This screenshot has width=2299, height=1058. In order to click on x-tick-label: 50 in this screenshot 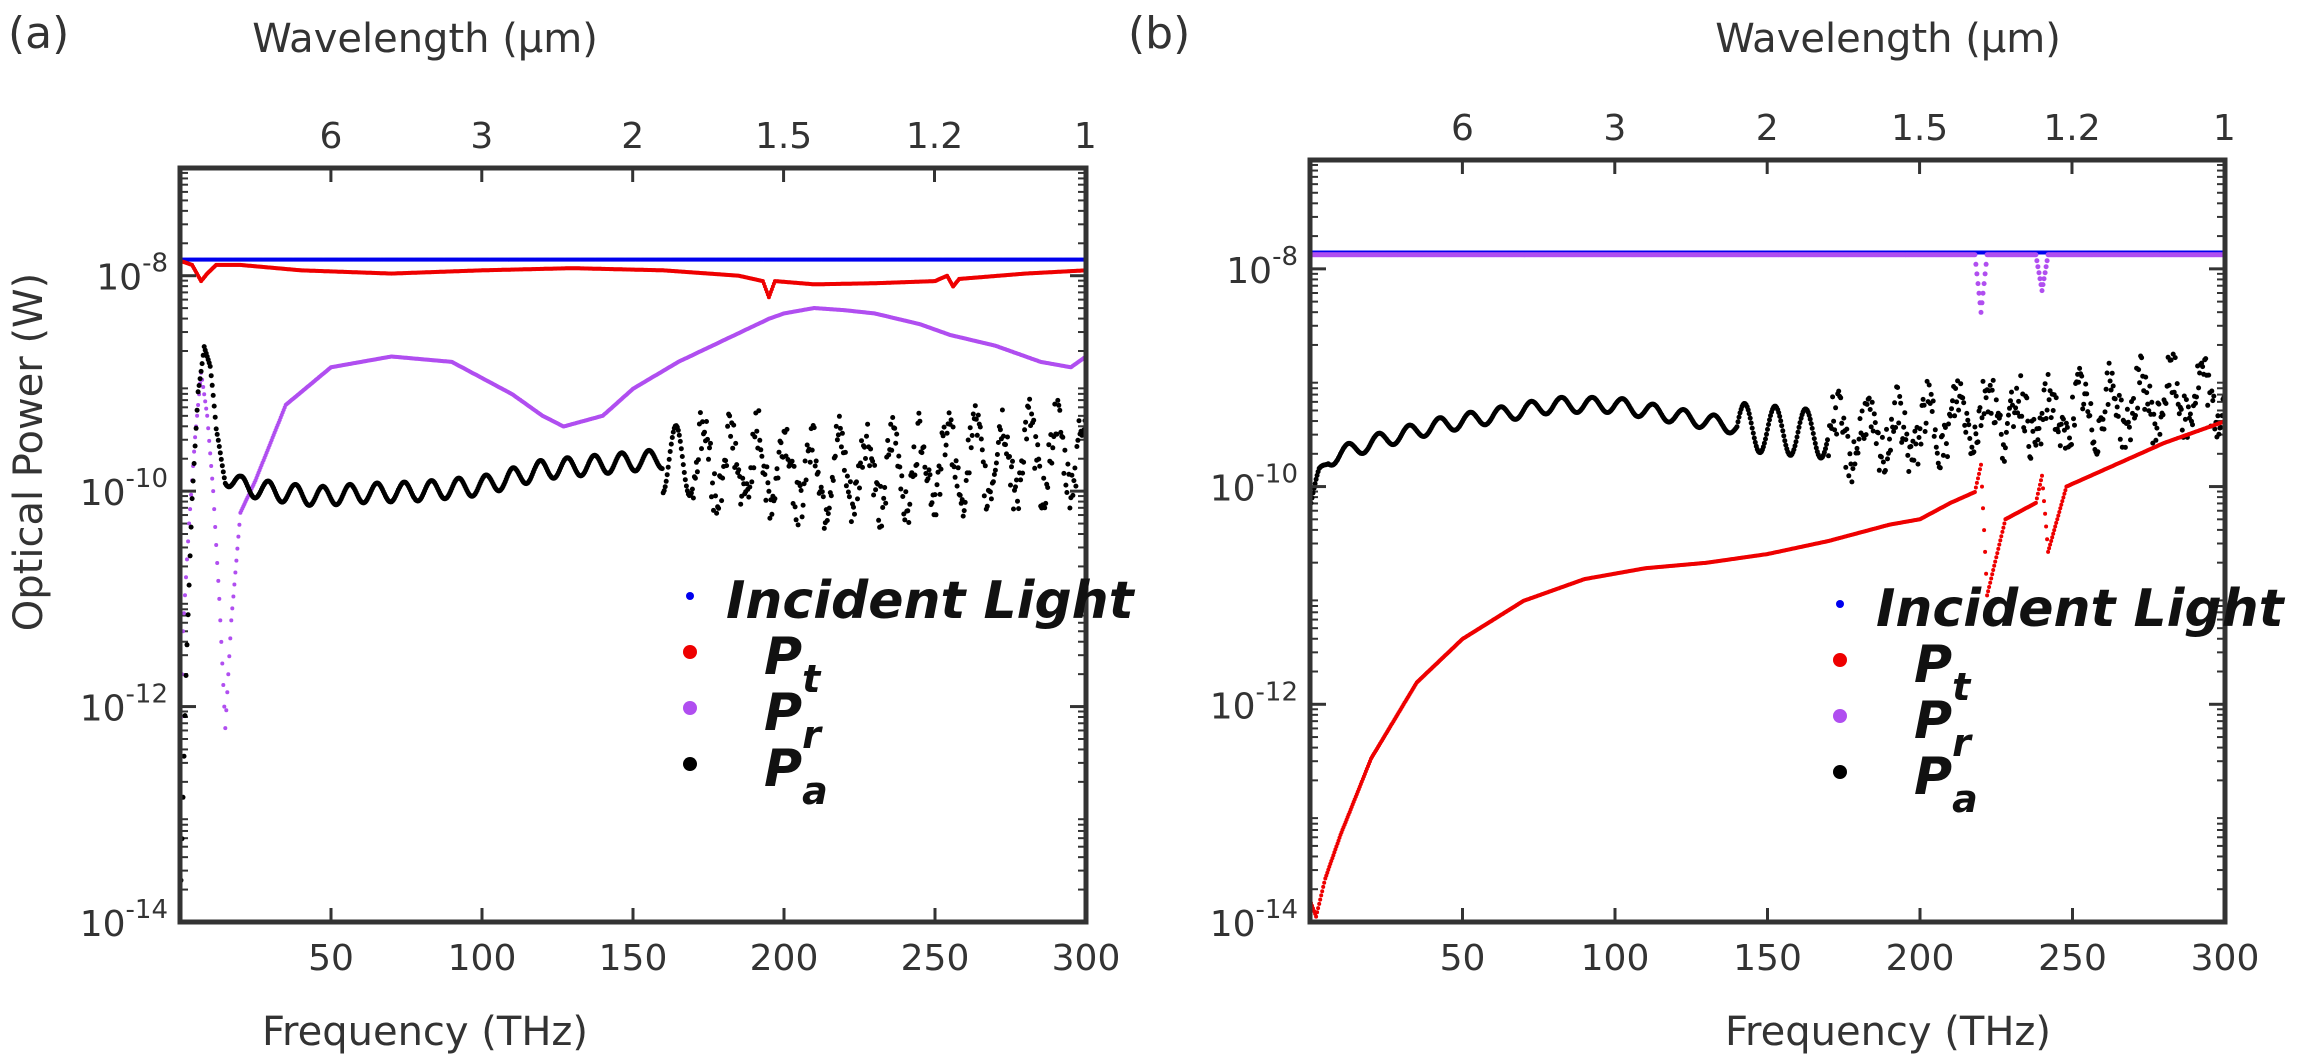, I will do `click(331, 958)`.